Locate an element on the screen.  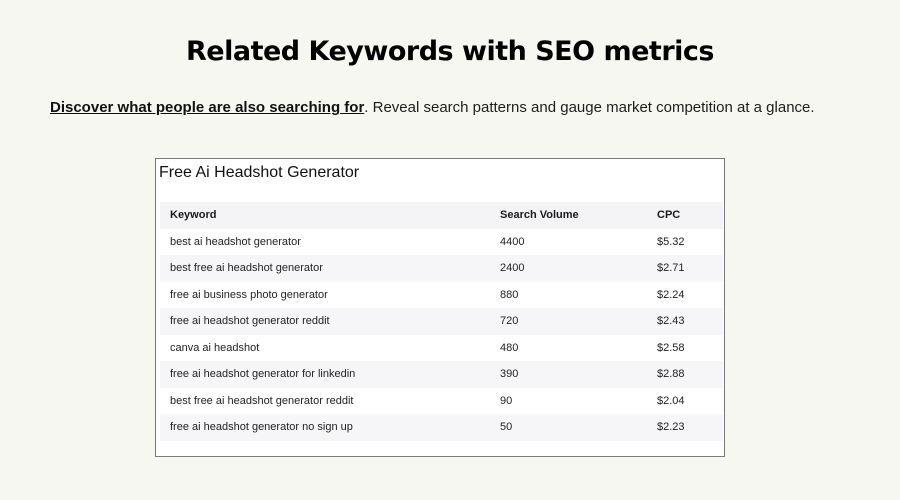
cpc-cell: $2.43 is located at coordinates (671, 321).